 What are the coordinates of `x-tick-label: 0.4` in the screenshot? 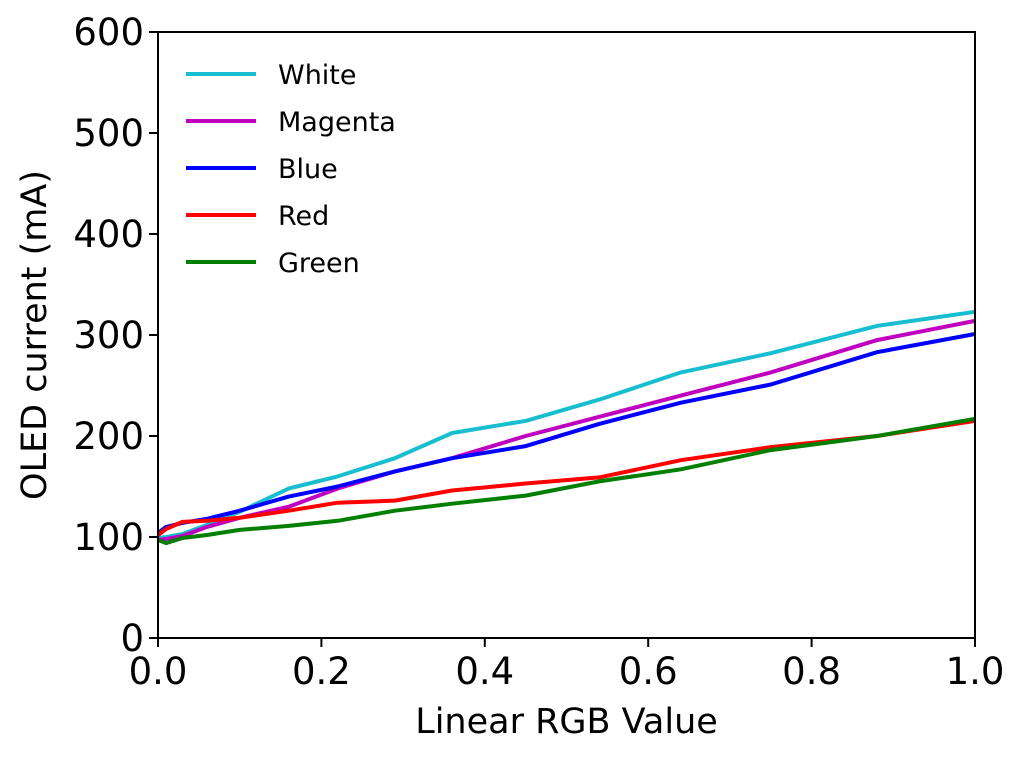 It's located at (484, 671).